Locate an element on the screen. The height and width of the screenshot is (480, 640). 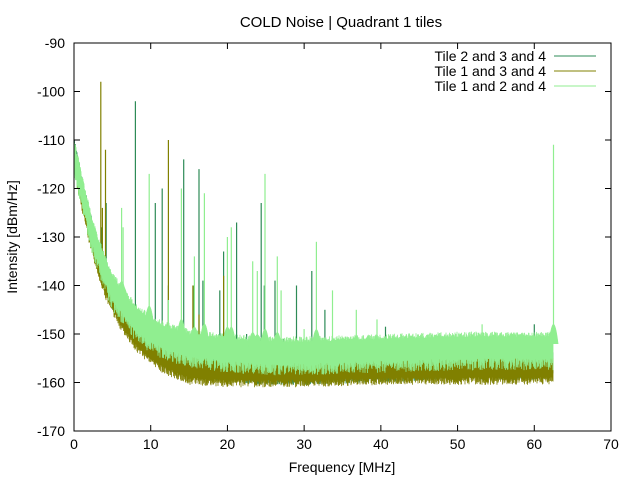
x-tick-label: 0 is located at coordinates (74, 444).